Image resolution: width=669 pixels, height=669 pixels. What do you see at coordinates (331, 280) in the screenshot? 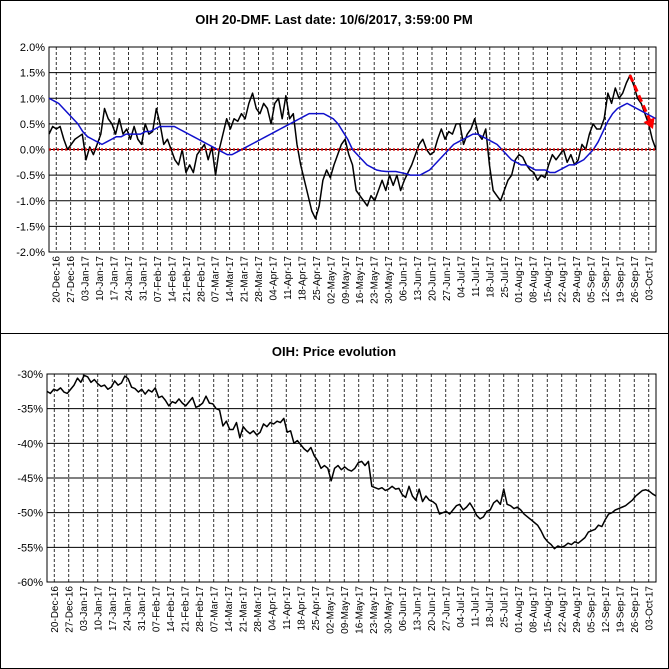
I see `c1-x-tick-label: 02-May-17` at bounding box center [331, 280].